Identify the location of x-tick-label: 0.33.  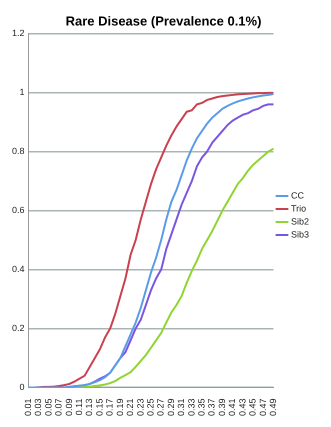
(191, 407).